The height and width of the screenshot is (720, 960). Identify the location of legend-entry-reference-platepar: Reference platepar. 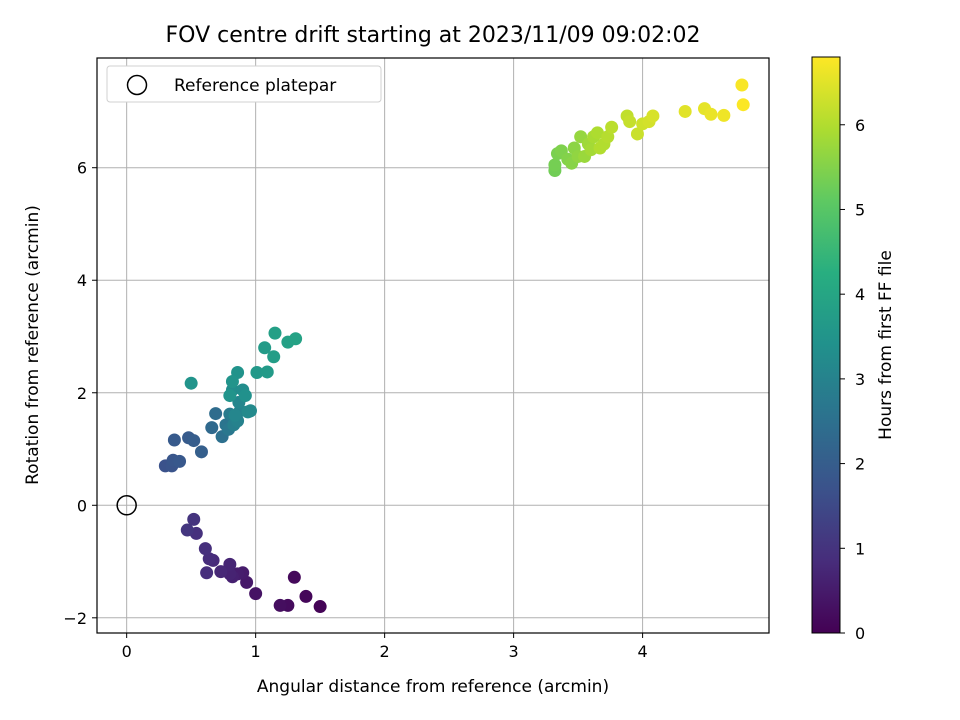
(255, 86).